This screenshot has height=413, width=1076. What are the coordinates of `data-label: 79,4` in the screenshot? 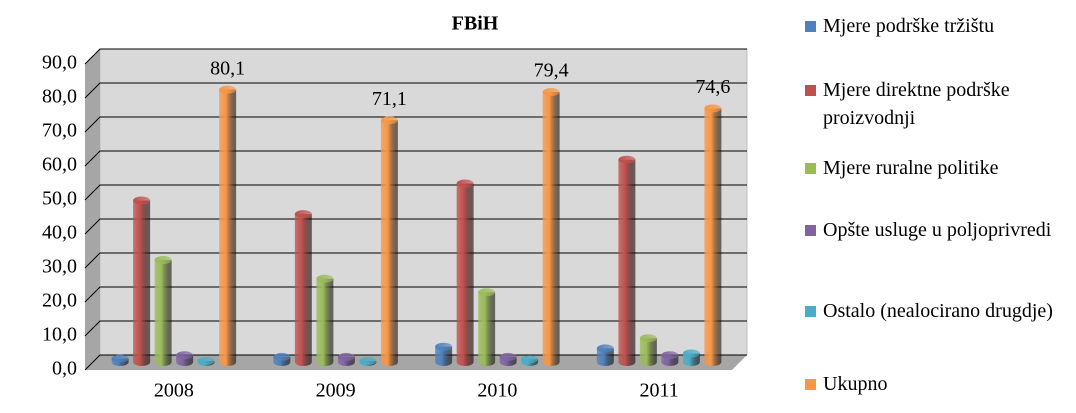 It's located at (551, 71).